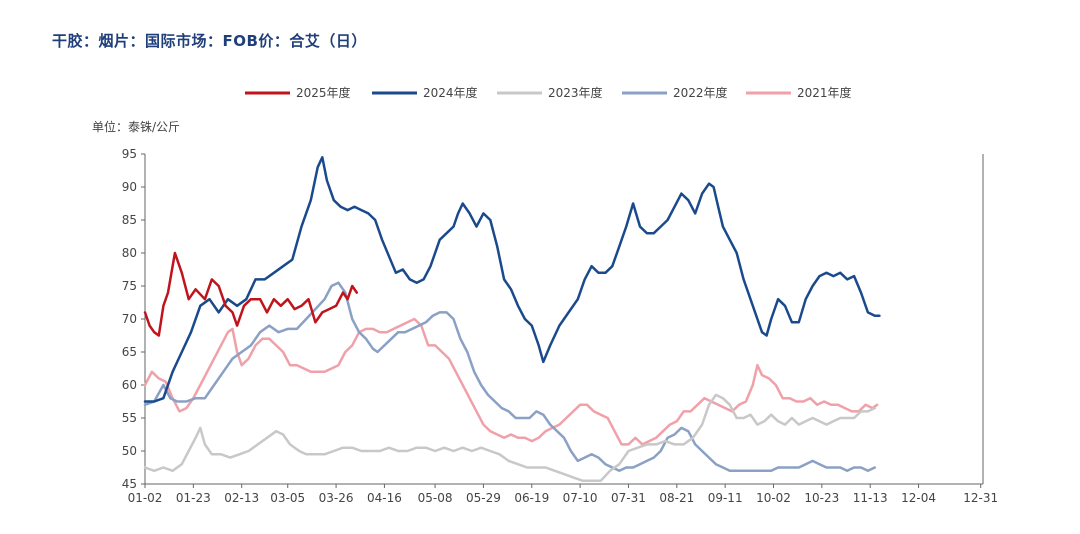 The width and height of the screenshot is (1080, 534). What do you see at coordinates (323, 92) in the screenshot?
I see `legend-label: 2025年度` at bounding box center [323, 92].